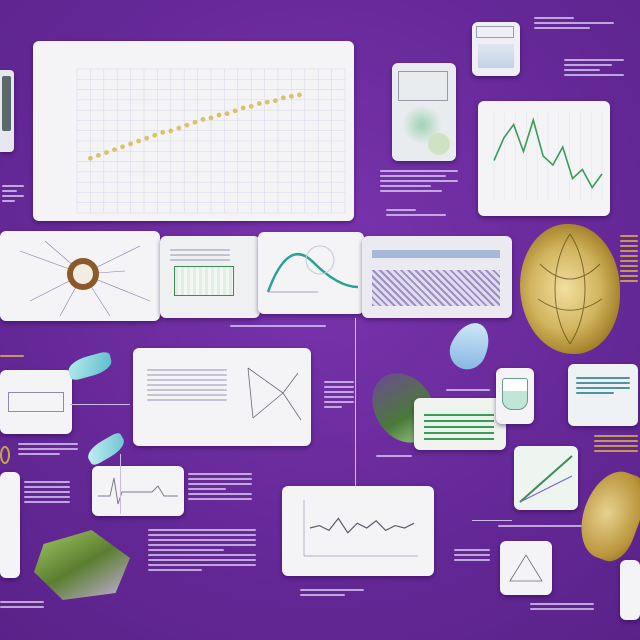 This screenshot has width=640, height=640. What do you see at coordinates (210, 277) in the screenshot?
I see `data-table-panel` at bounding box center [210, 277].